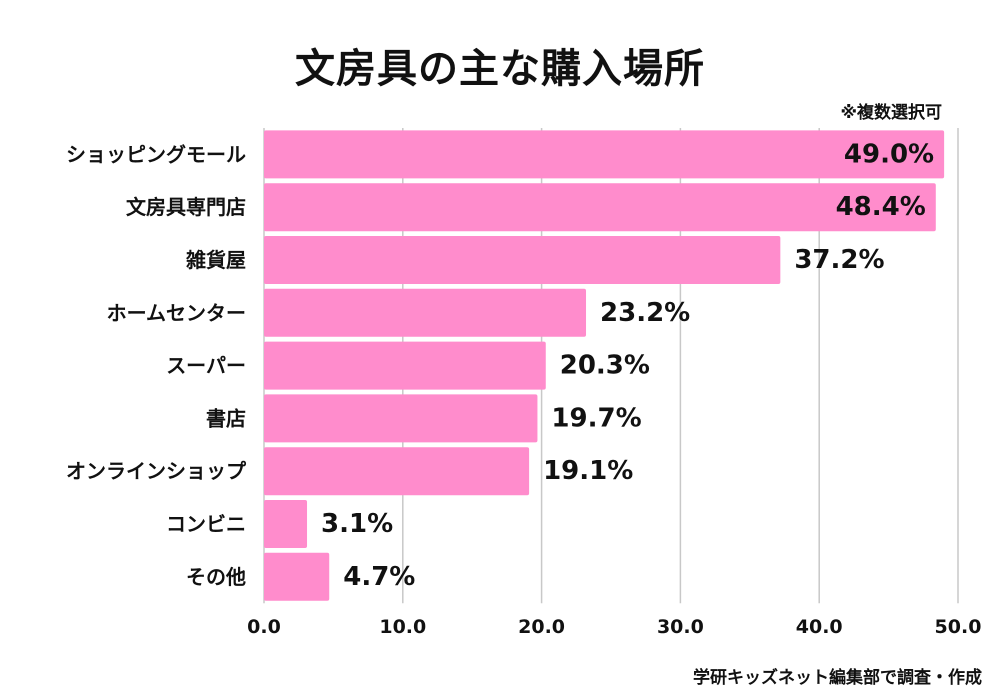  I want to click on chart-source: 学研キッズネット編集部で調査・作成, so click(837, 678).